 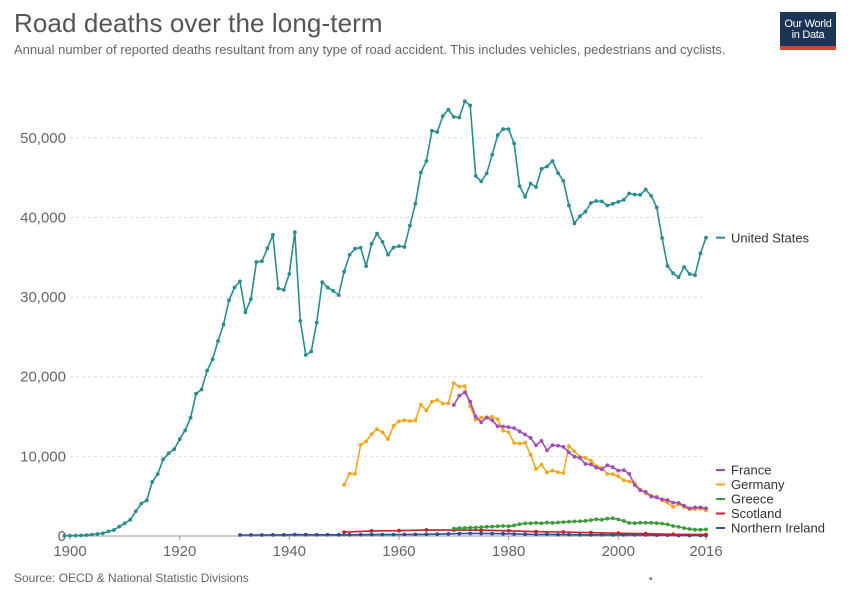 I want to click on logo-line-1: Our World, so click(x=808, y=24).